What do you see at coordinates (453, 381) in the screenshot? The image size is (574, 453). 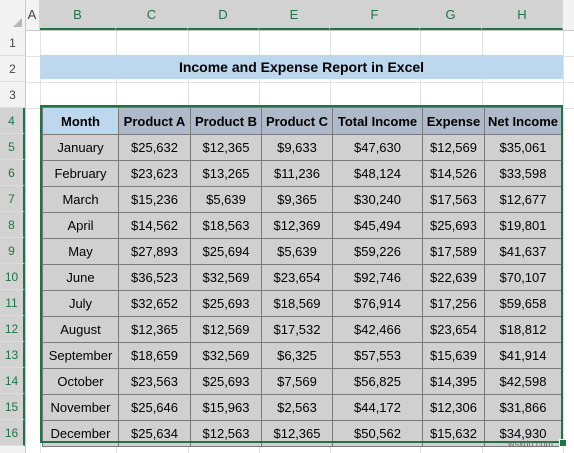 I see `cell-expense: $14,395` at bounding box center [453, 381].